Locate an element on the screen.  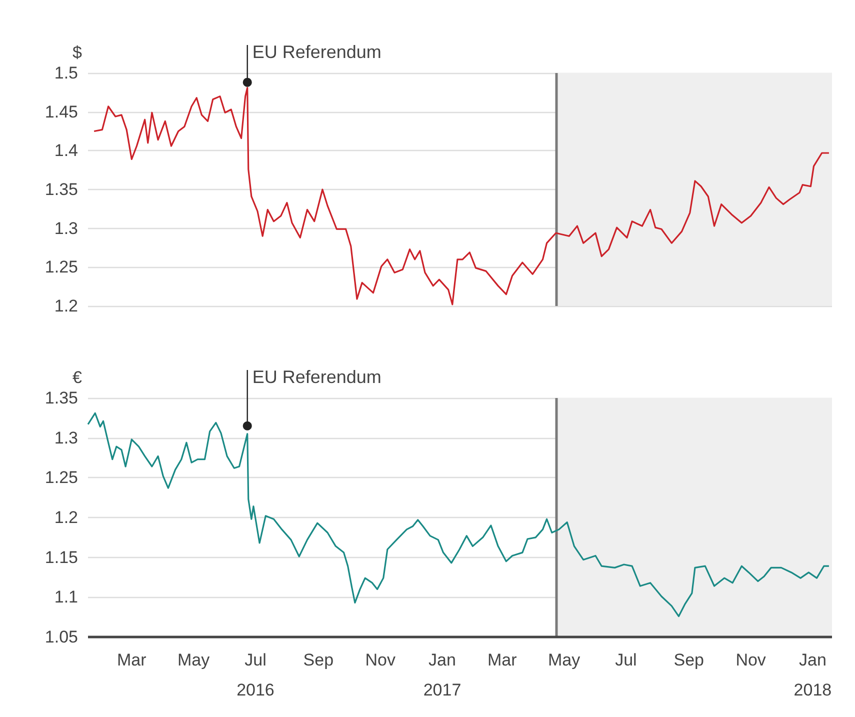
y-tick-label: 1.5 is located at coordinates (66, 73).